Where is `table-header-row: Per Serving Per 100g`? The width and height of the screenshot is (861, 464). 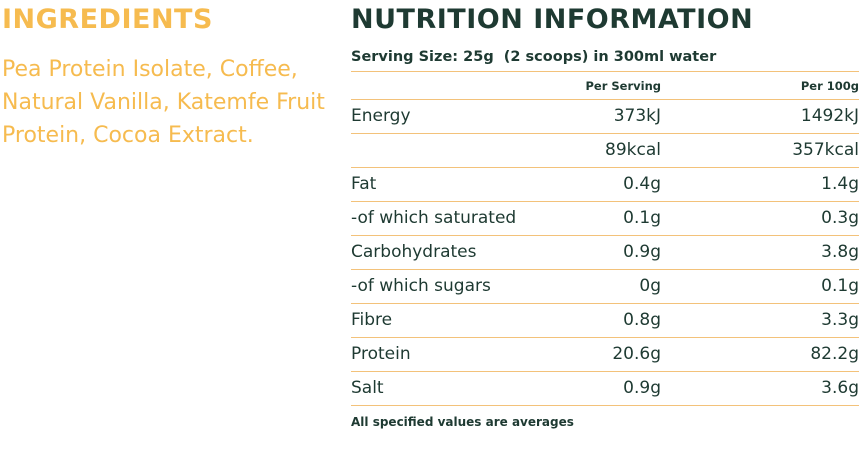 table-header-row: Per Serving Per 100g is located at coordinates (605, 86).